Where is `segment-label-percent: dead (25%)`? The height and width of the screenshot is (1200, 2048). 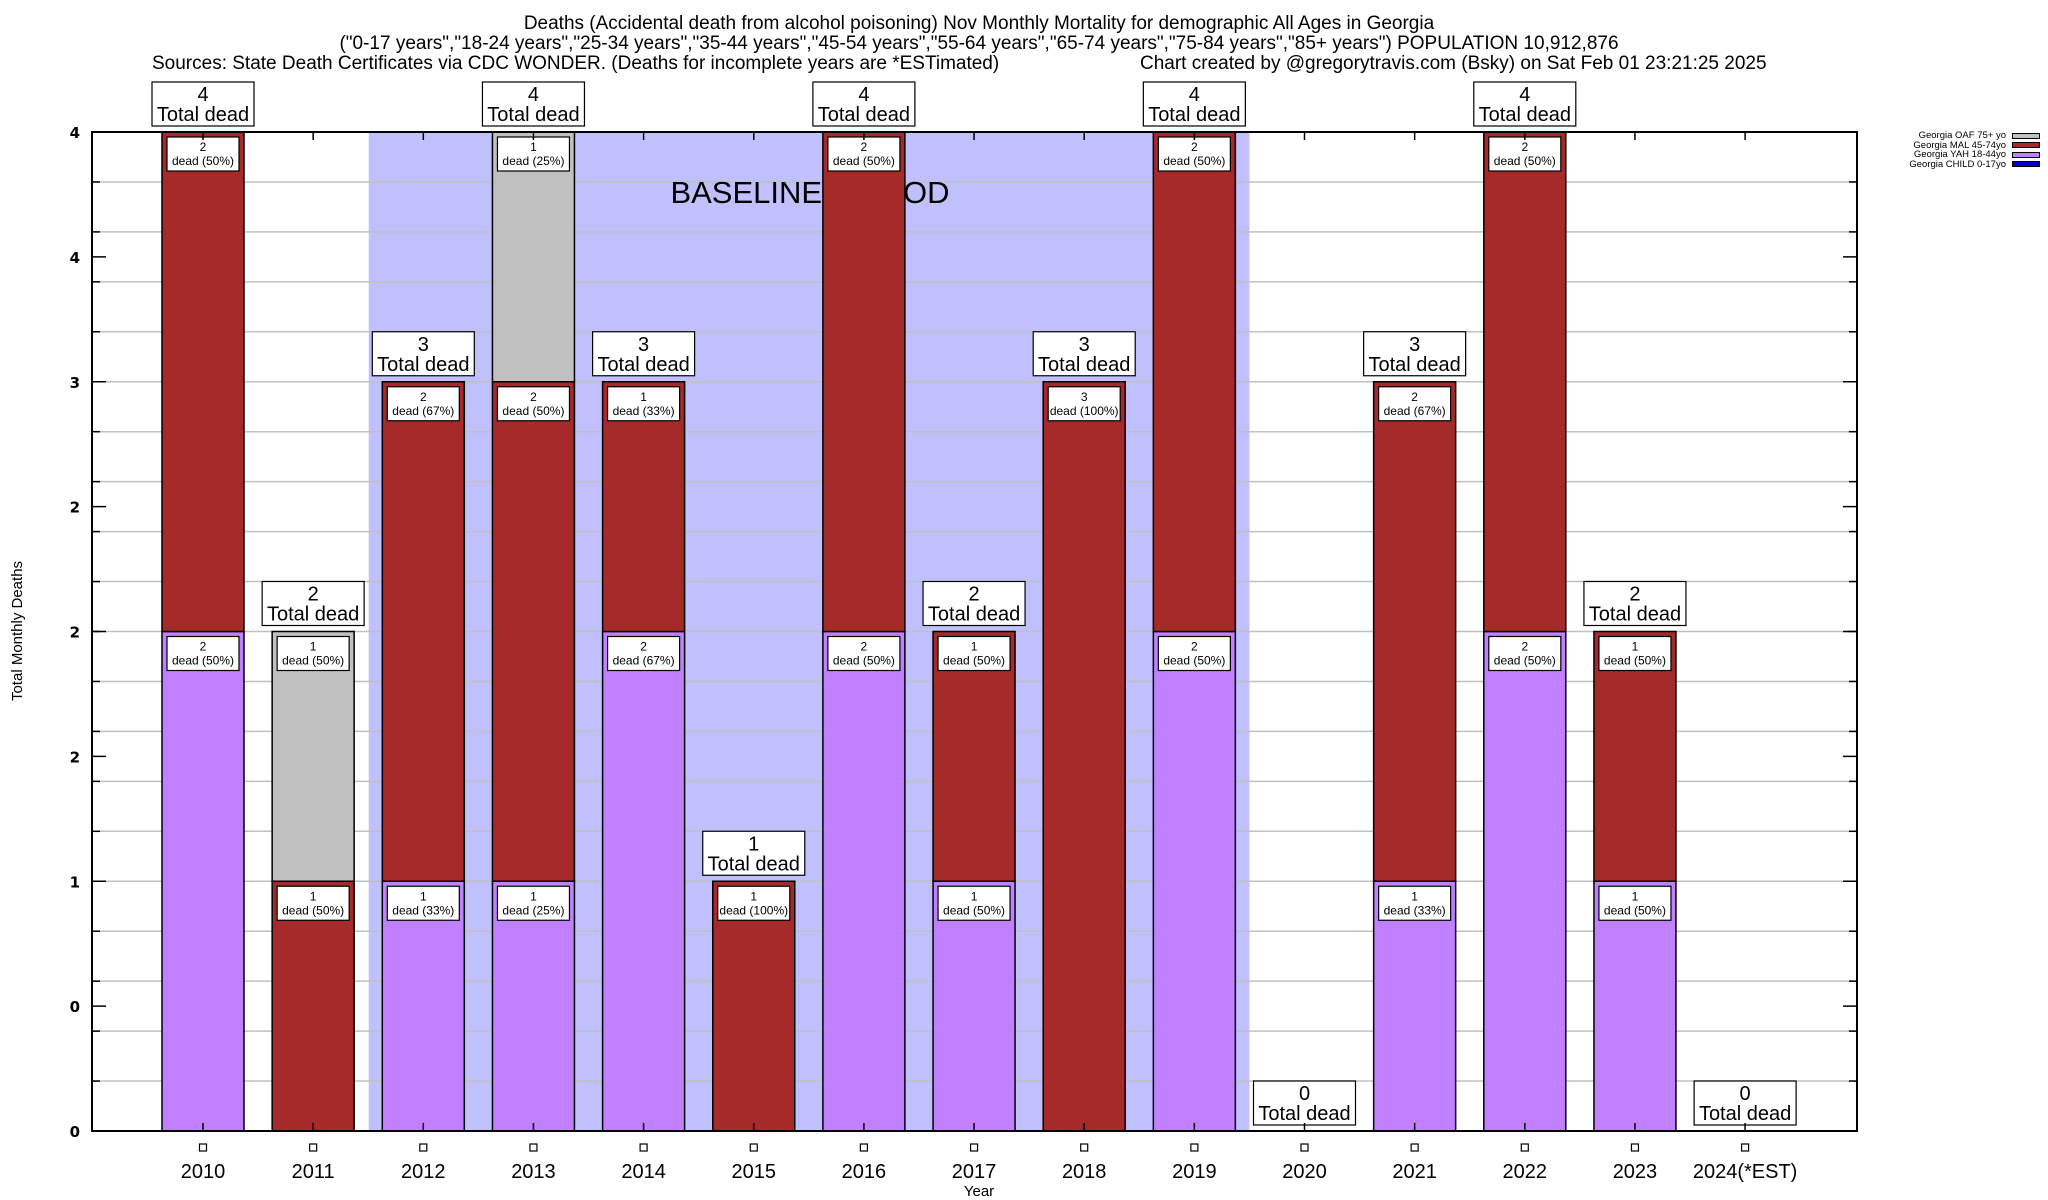
segment-label-percent: dead (25%) is located at coordinates (533, 910).